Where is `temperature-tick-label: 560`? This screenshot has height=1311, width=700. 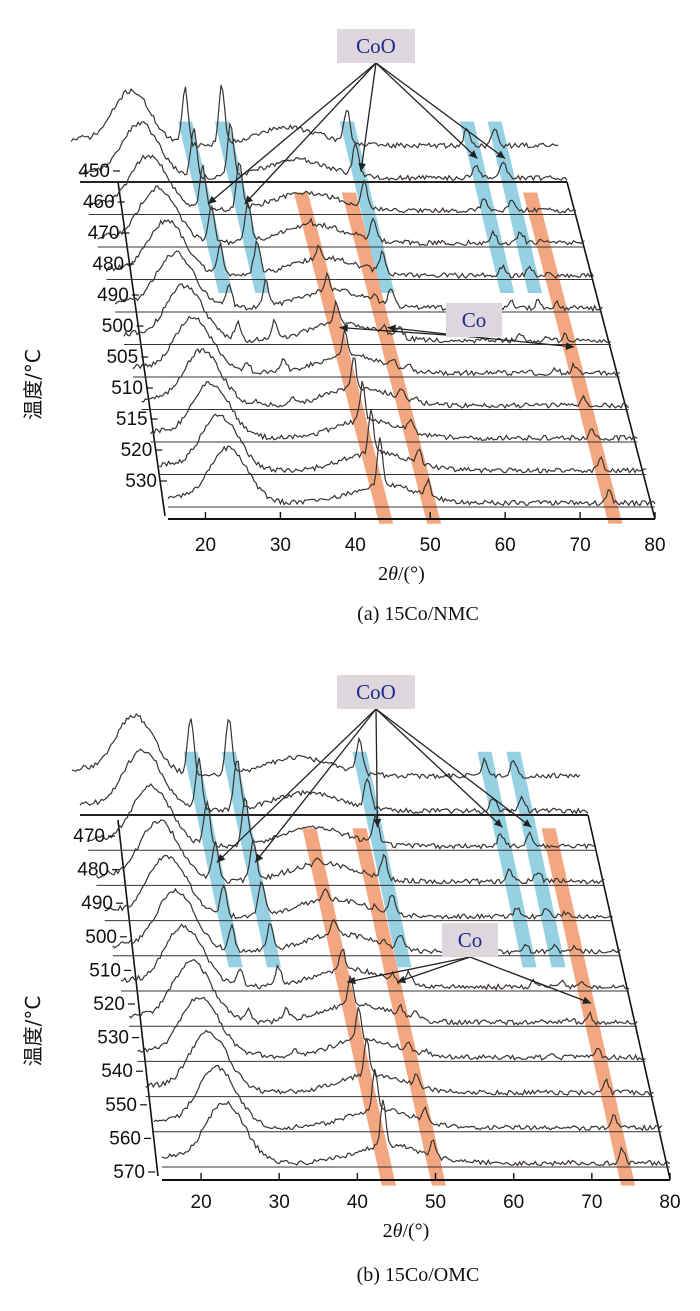 temperature-tick-label: 560 is located at coordinates (125, 1138).